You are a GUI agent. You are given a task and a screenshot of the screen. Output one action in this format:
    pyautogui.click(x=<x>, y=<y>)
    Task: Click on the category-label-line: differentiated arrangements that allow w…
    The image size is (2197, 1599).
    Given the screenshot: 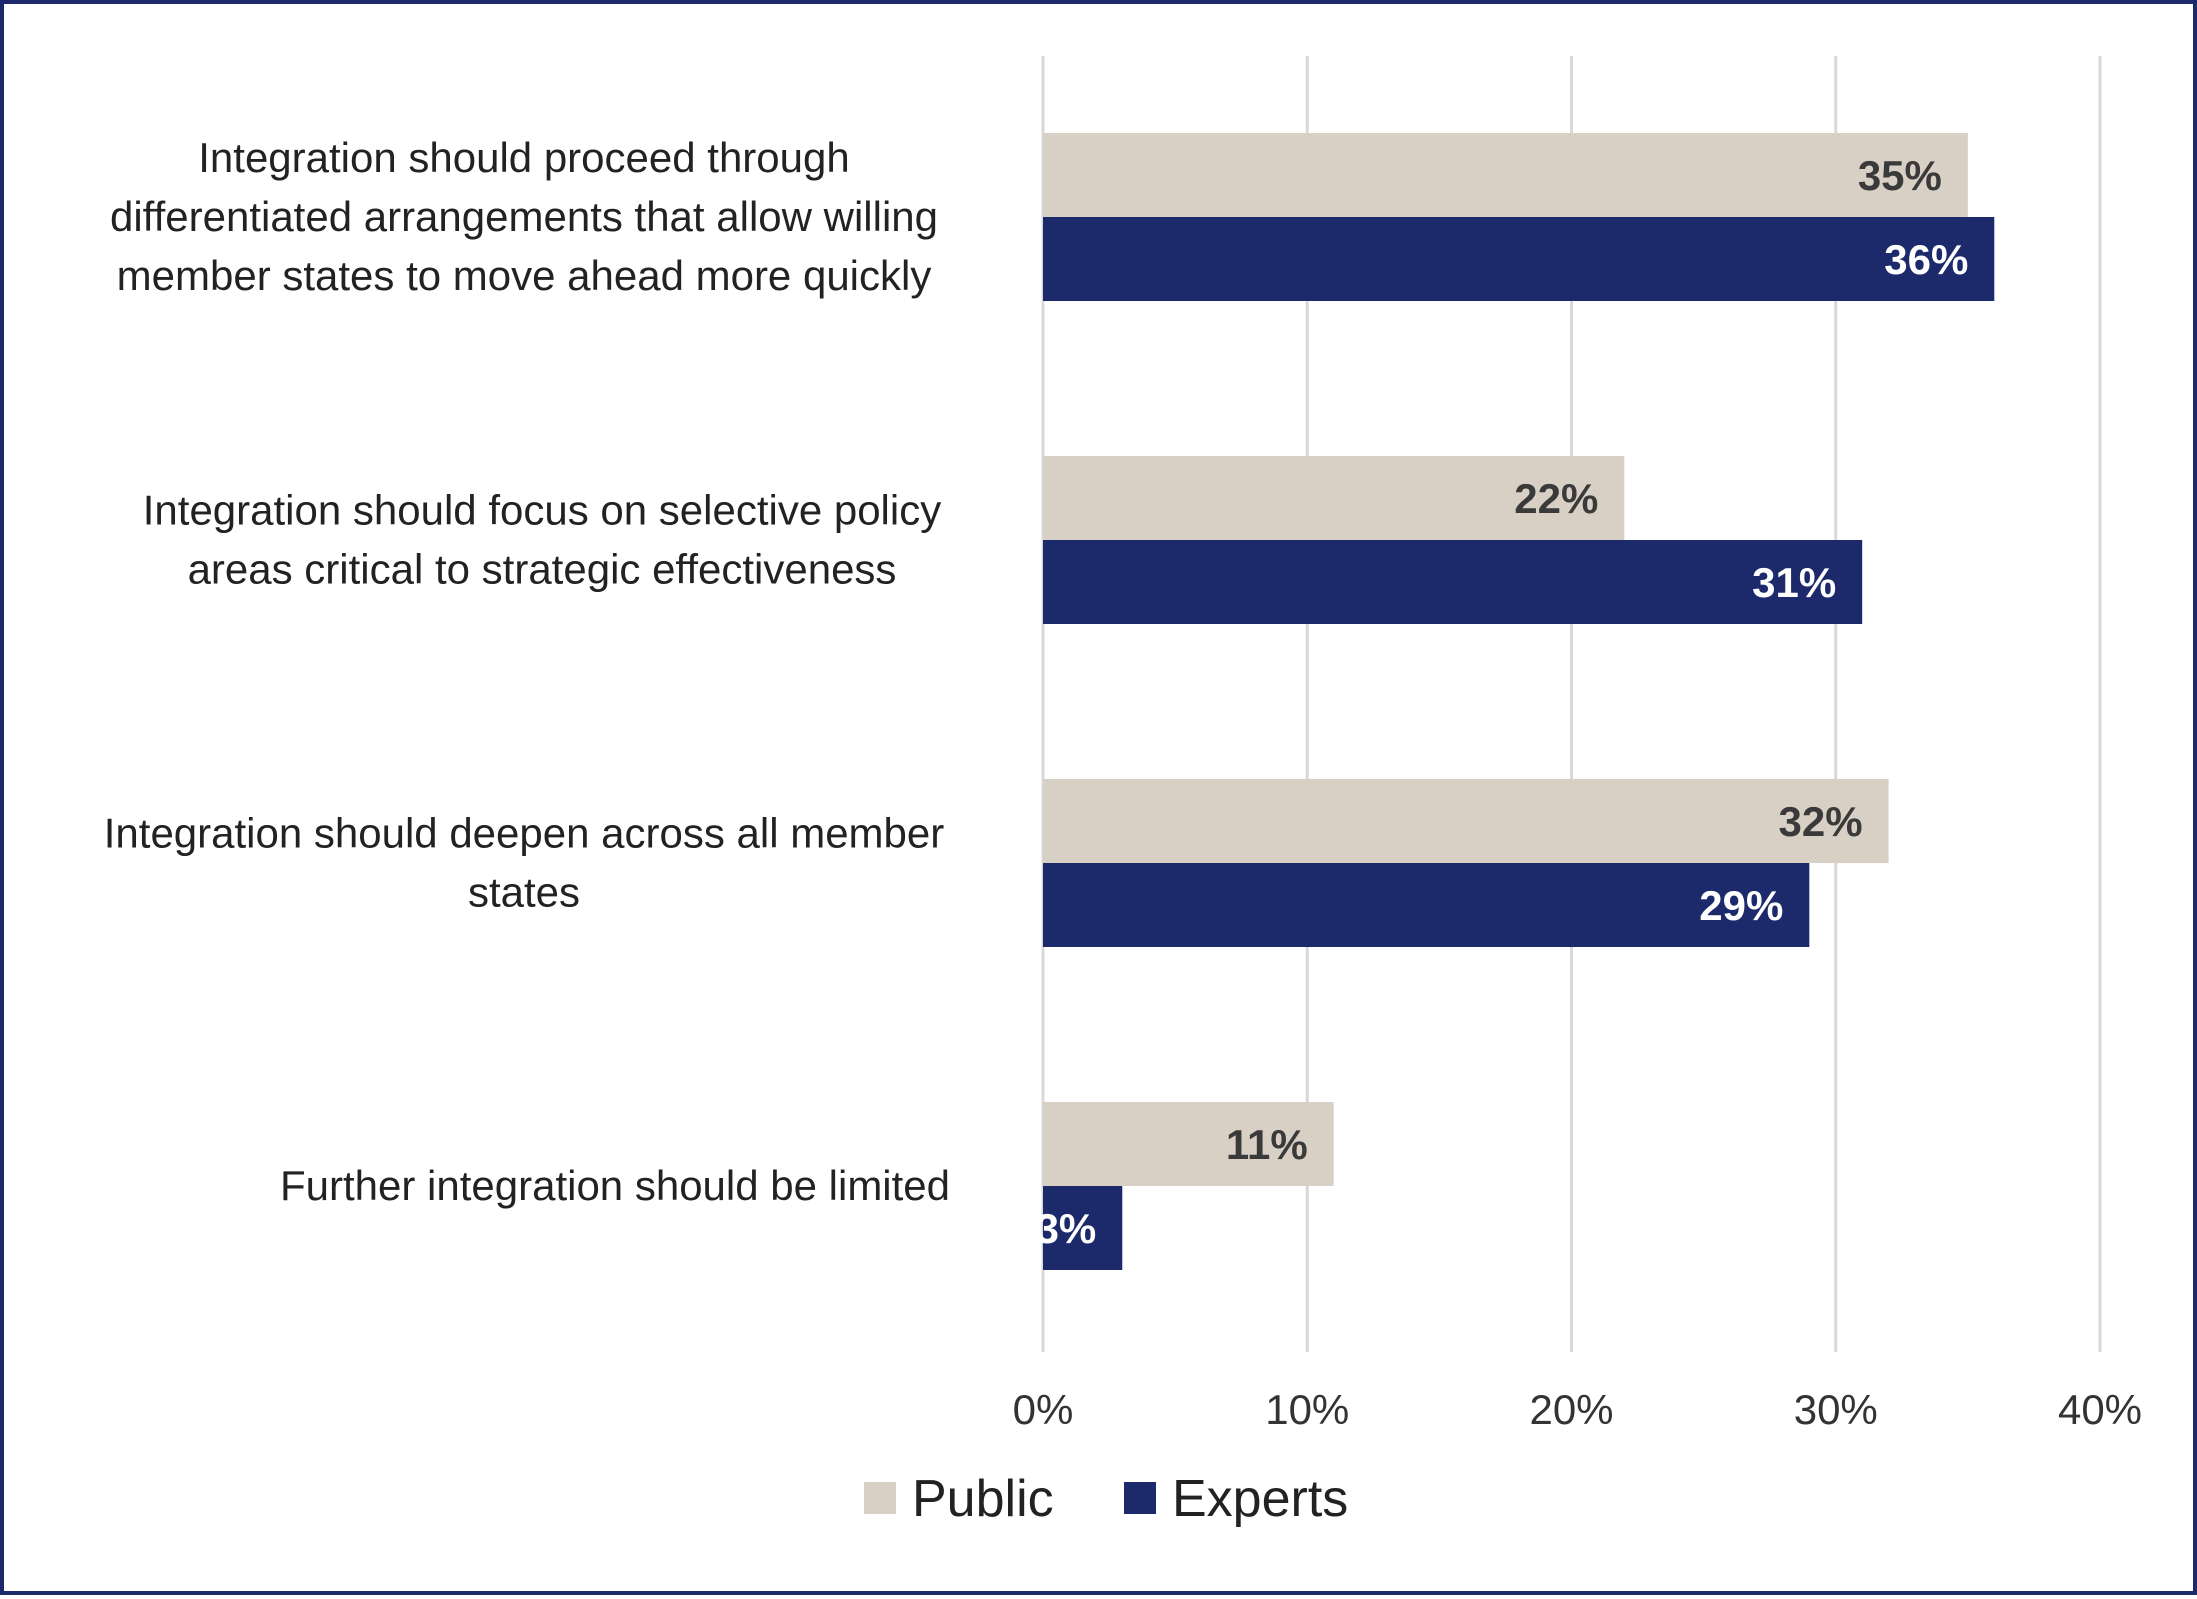 What is the action you would take?
    pyautogui.click(x=524, y=216)
    